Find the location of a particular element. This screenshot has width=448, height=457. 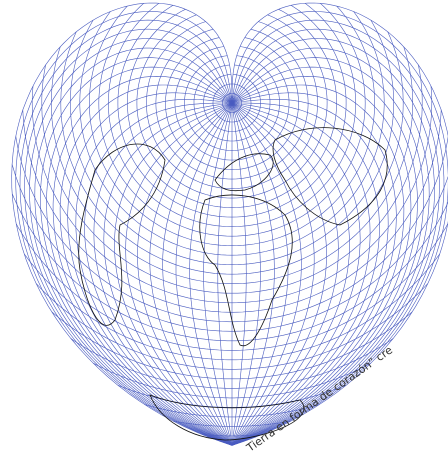

caption: Tierra en forma de corazón” cre is located at coordinates (319, 399).